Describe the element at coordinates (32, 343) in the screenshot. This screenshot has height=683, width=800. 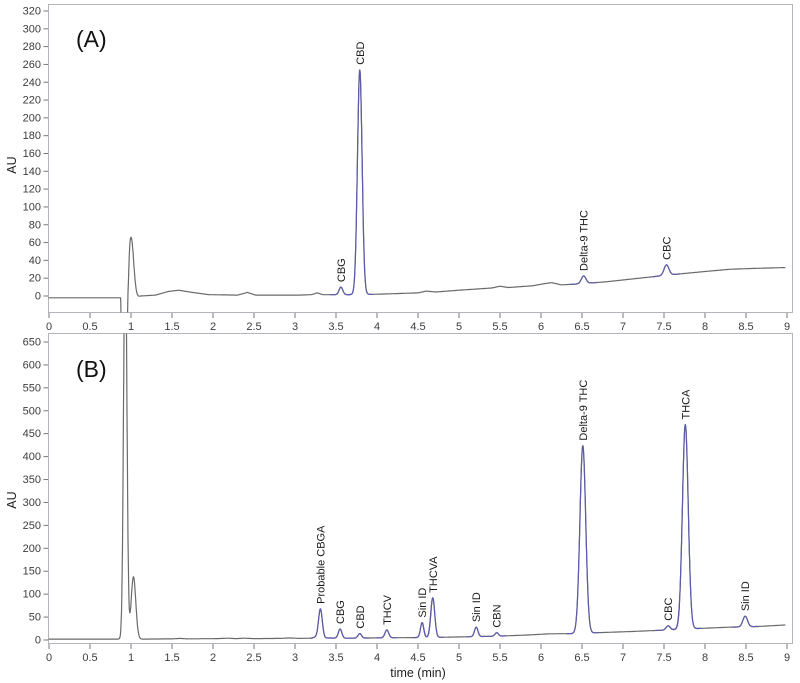
I see `y-tick-label: 650` at that location.